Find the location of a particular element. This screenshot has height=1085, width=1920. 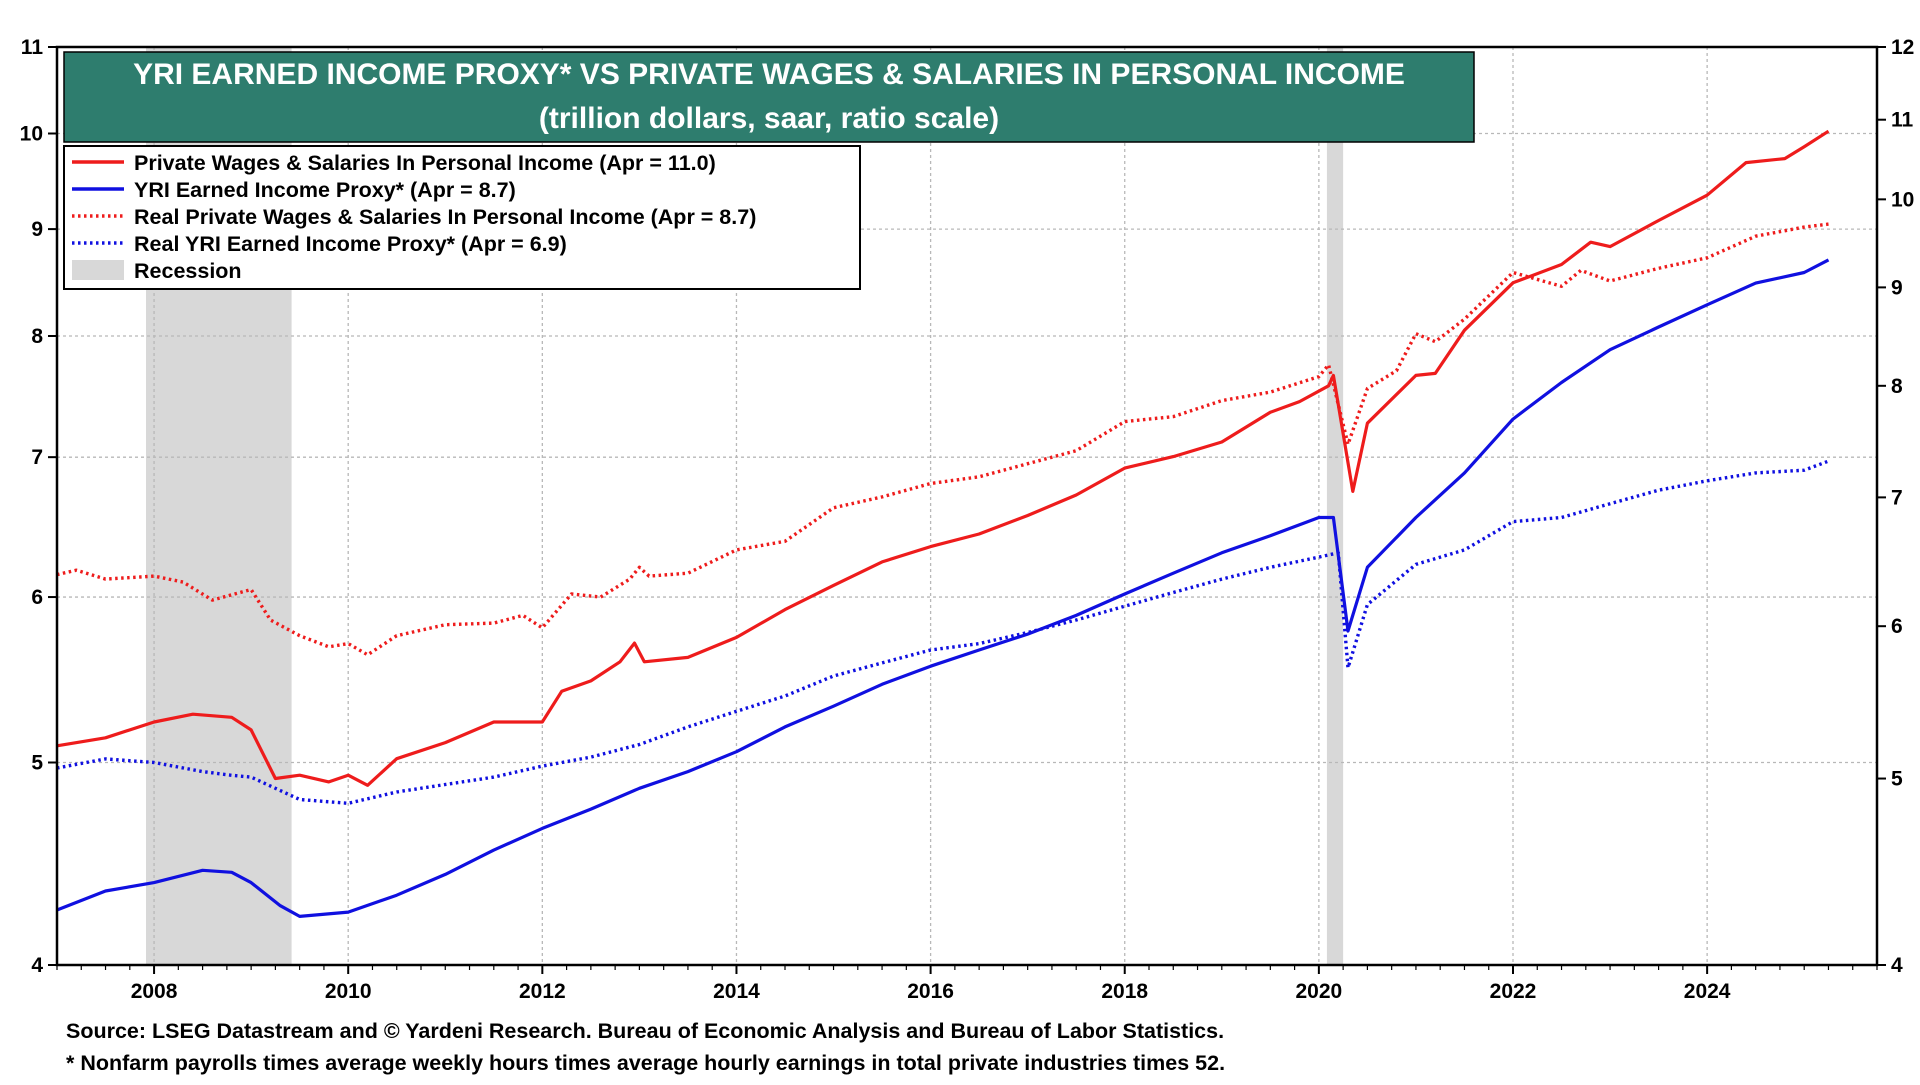

right-tick-label-9: 9 is located at coordinates (1897, 287).